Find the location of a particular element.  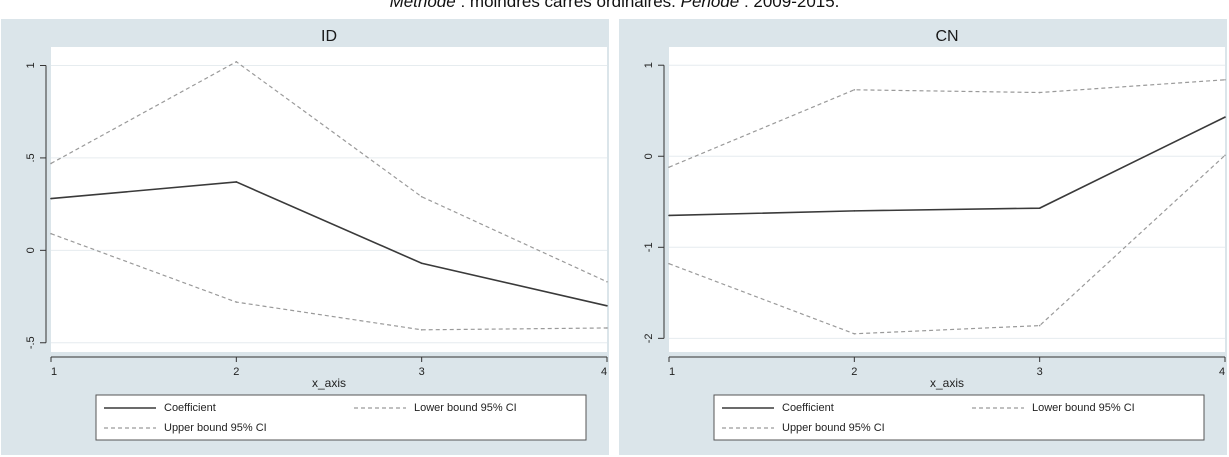

y-tick-label: -2 is located at coordinates (649, 338).